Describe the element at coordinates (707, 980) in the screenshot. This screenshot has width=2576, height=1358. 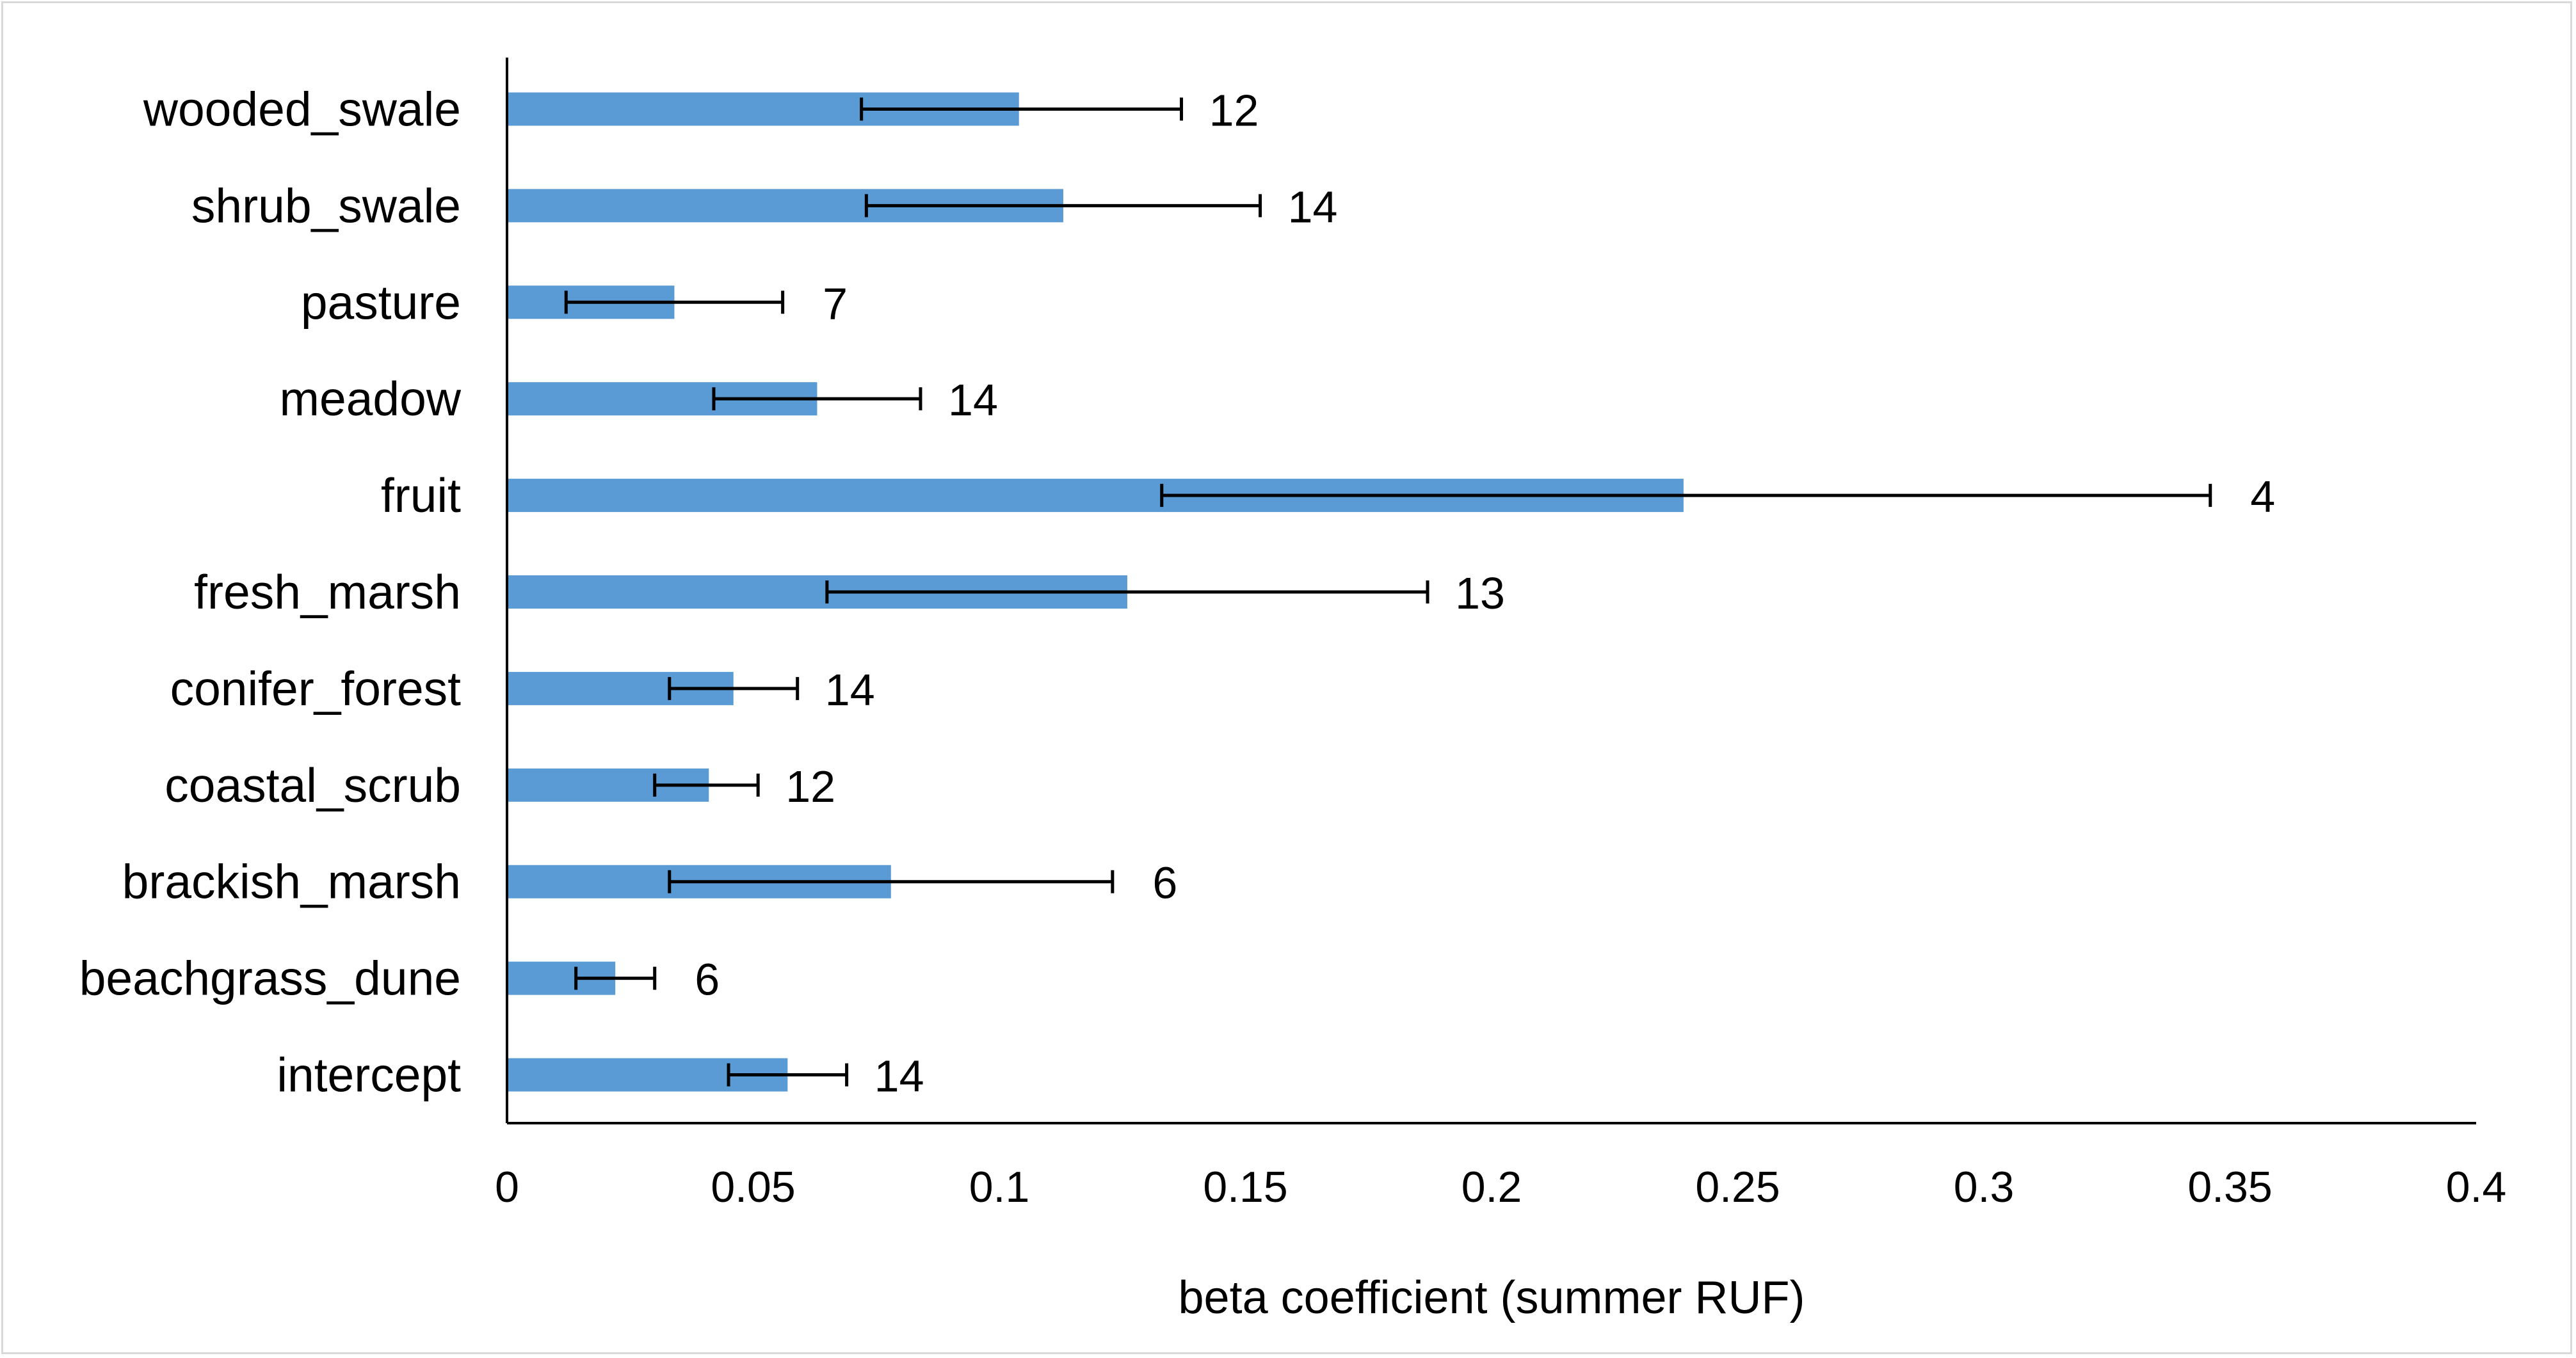
I see `data-label-beachgrass-dune: 6` at that location.